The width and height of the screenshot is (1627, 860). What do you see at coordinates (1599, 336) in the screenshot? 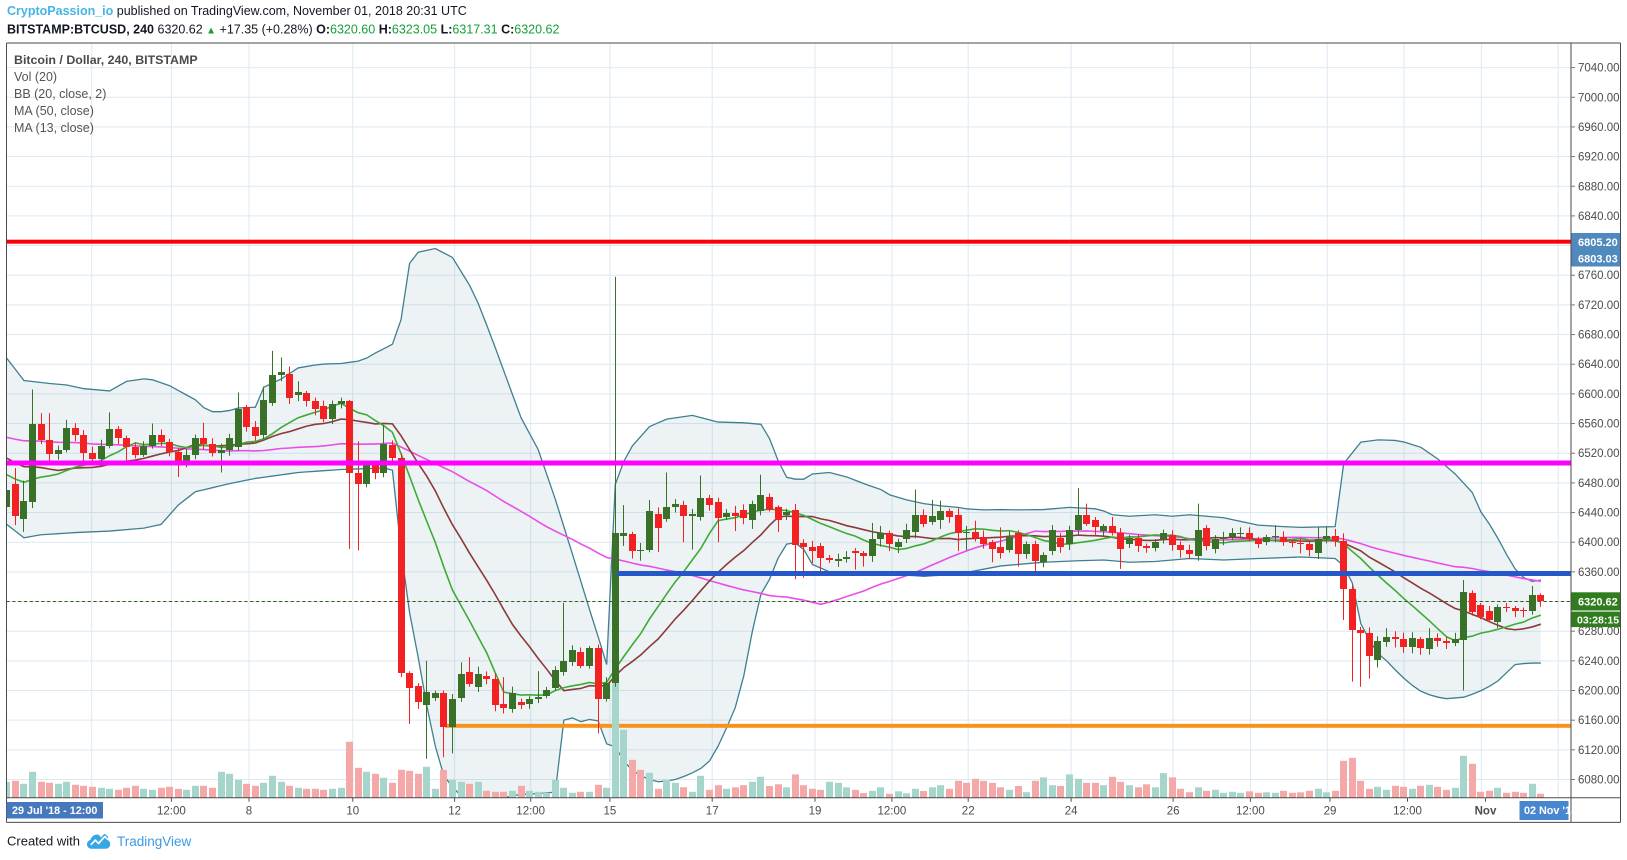
I see `svg-text: 6680.00` at bounding box center [1599, 336].